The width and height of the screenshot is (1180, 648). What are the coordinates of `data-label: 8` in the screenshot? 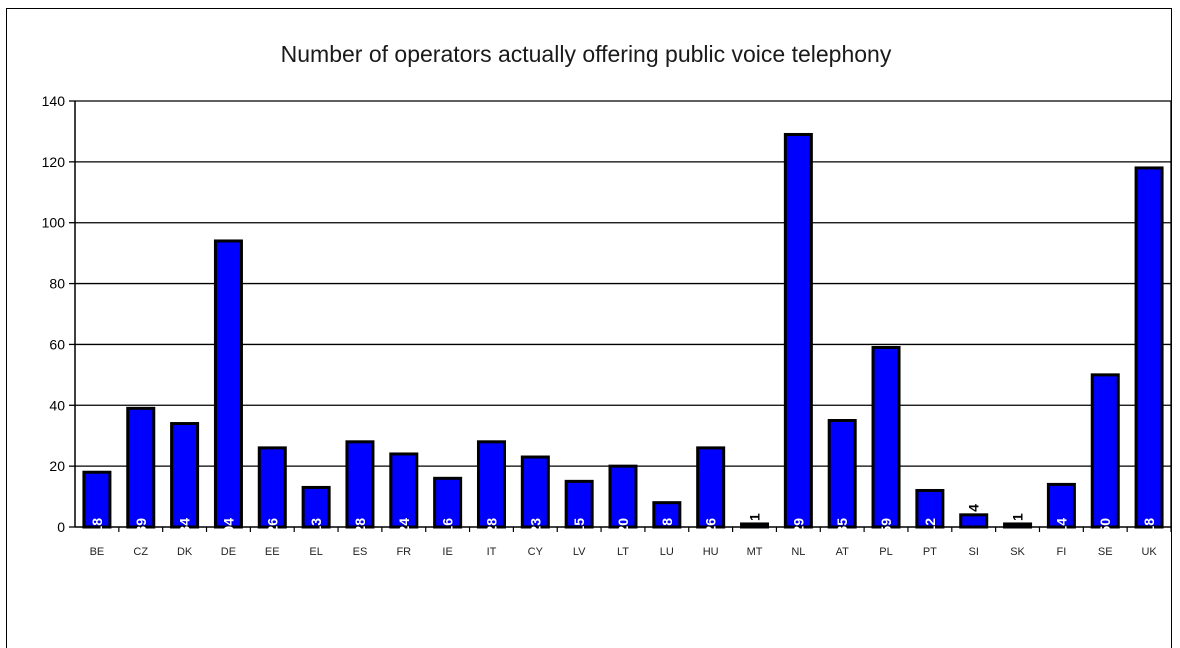 It's located at (667, 522).